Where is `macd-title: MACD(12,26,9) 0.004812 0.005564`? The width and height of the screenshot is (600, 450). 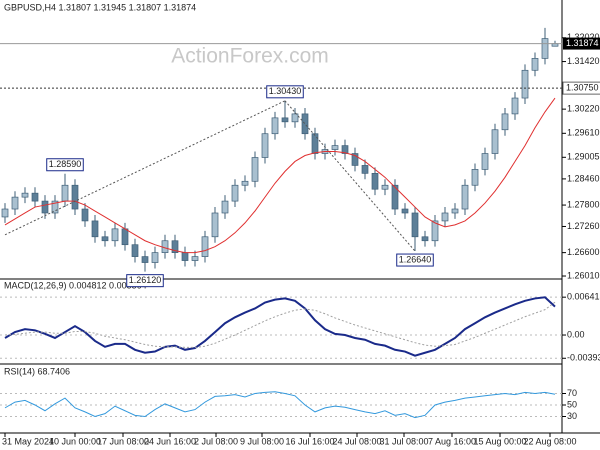
macd-title: MACD(12,26,9) 0.004812 0.005564 is located at coordinates (75, 285).